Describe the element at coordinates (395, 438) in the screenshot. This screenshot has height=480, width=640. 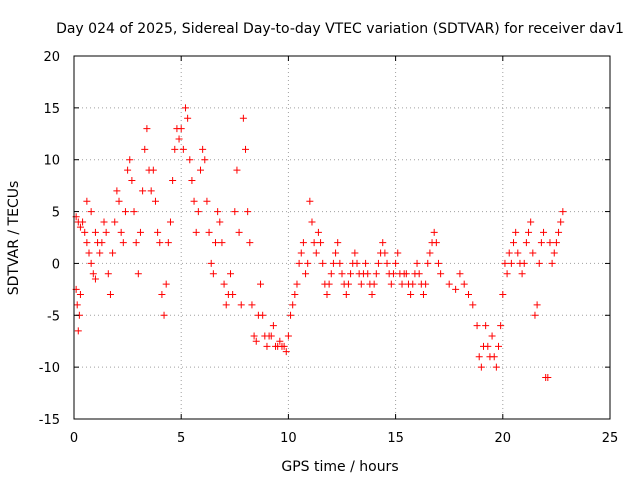
I see `x-tick-label: 15` at that location.